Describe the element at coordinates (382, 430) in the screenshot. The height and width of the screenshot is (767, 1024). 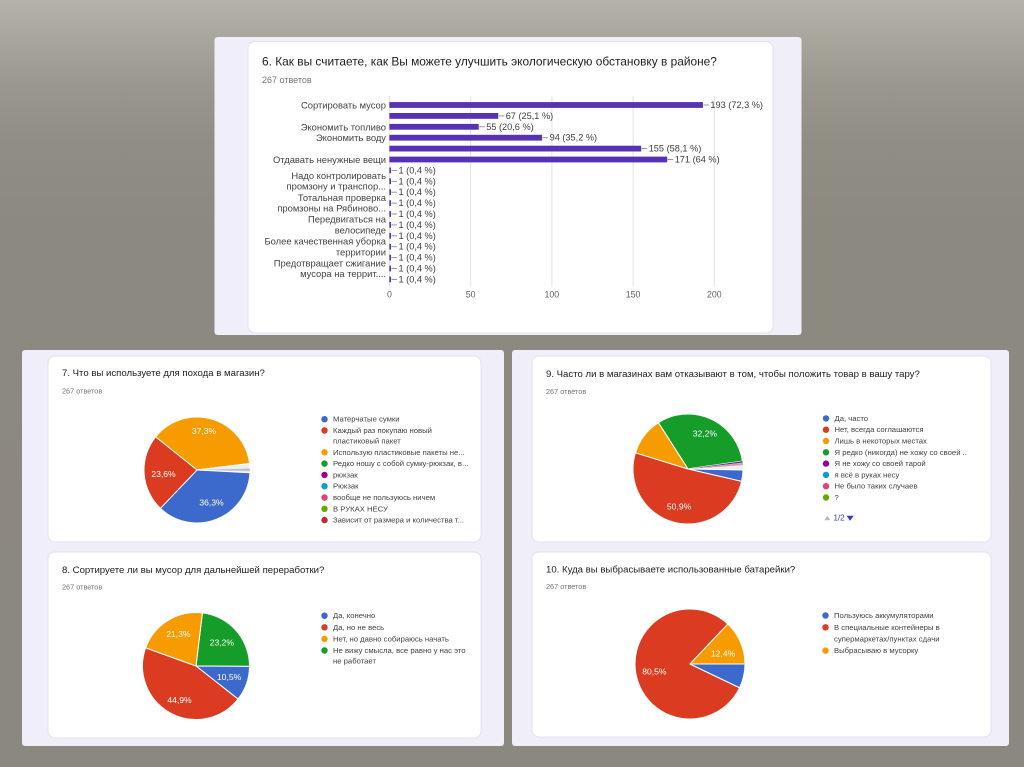
I see `svg-text: Каждый раз покупаю новый` at that location.